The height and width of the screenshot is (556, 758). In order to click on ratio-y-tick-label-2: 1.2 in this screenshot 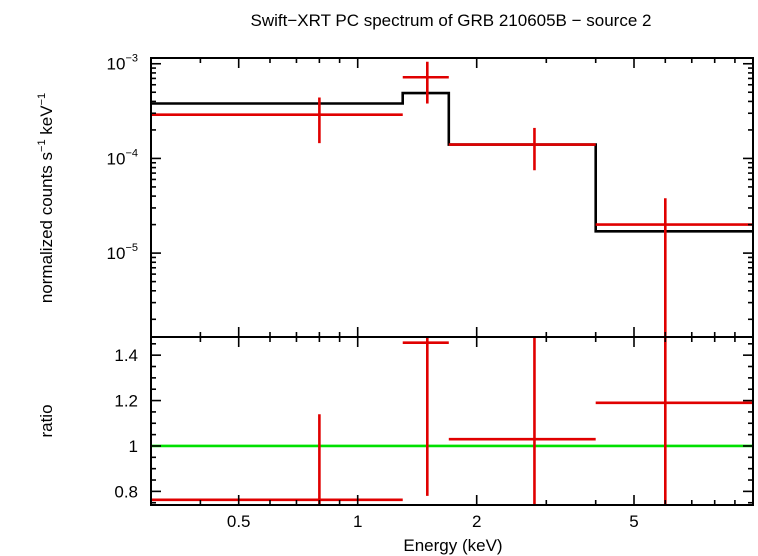, I will do `click(126, 401)`.